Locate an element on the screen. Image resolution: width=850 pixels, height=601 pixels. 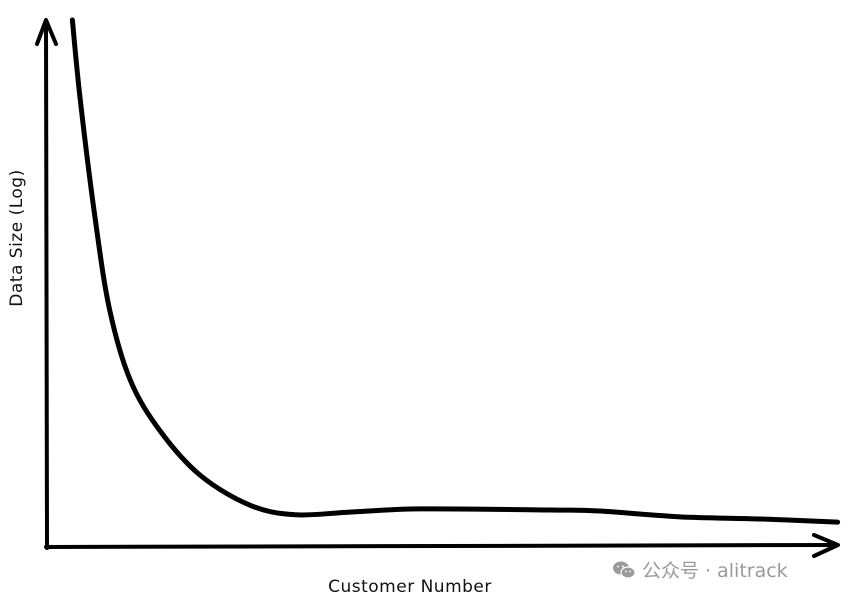
x-axis is located at coordinates (442, 545).